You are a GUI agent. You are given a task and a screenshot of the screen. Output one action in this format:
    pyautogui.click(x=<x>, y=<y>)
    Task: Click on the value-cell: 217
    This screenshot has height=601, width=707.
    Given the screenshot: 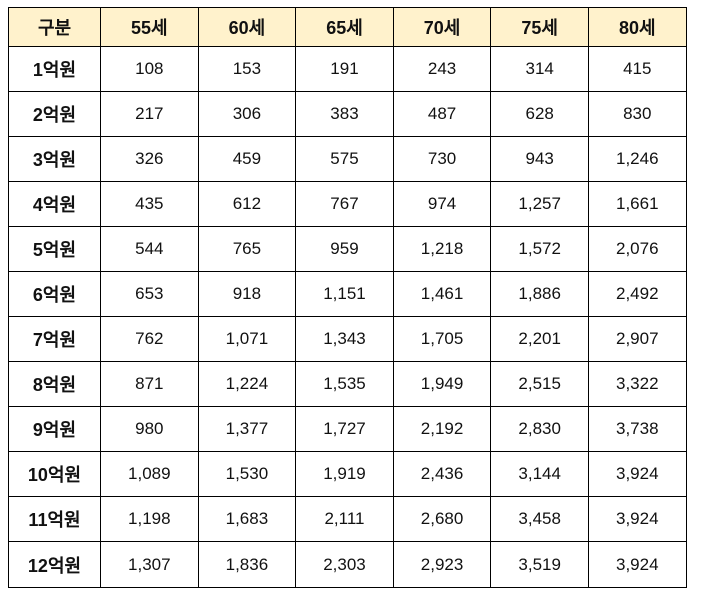 What is the action you would take?
    pyautogui.click(x=149, y=114)
    